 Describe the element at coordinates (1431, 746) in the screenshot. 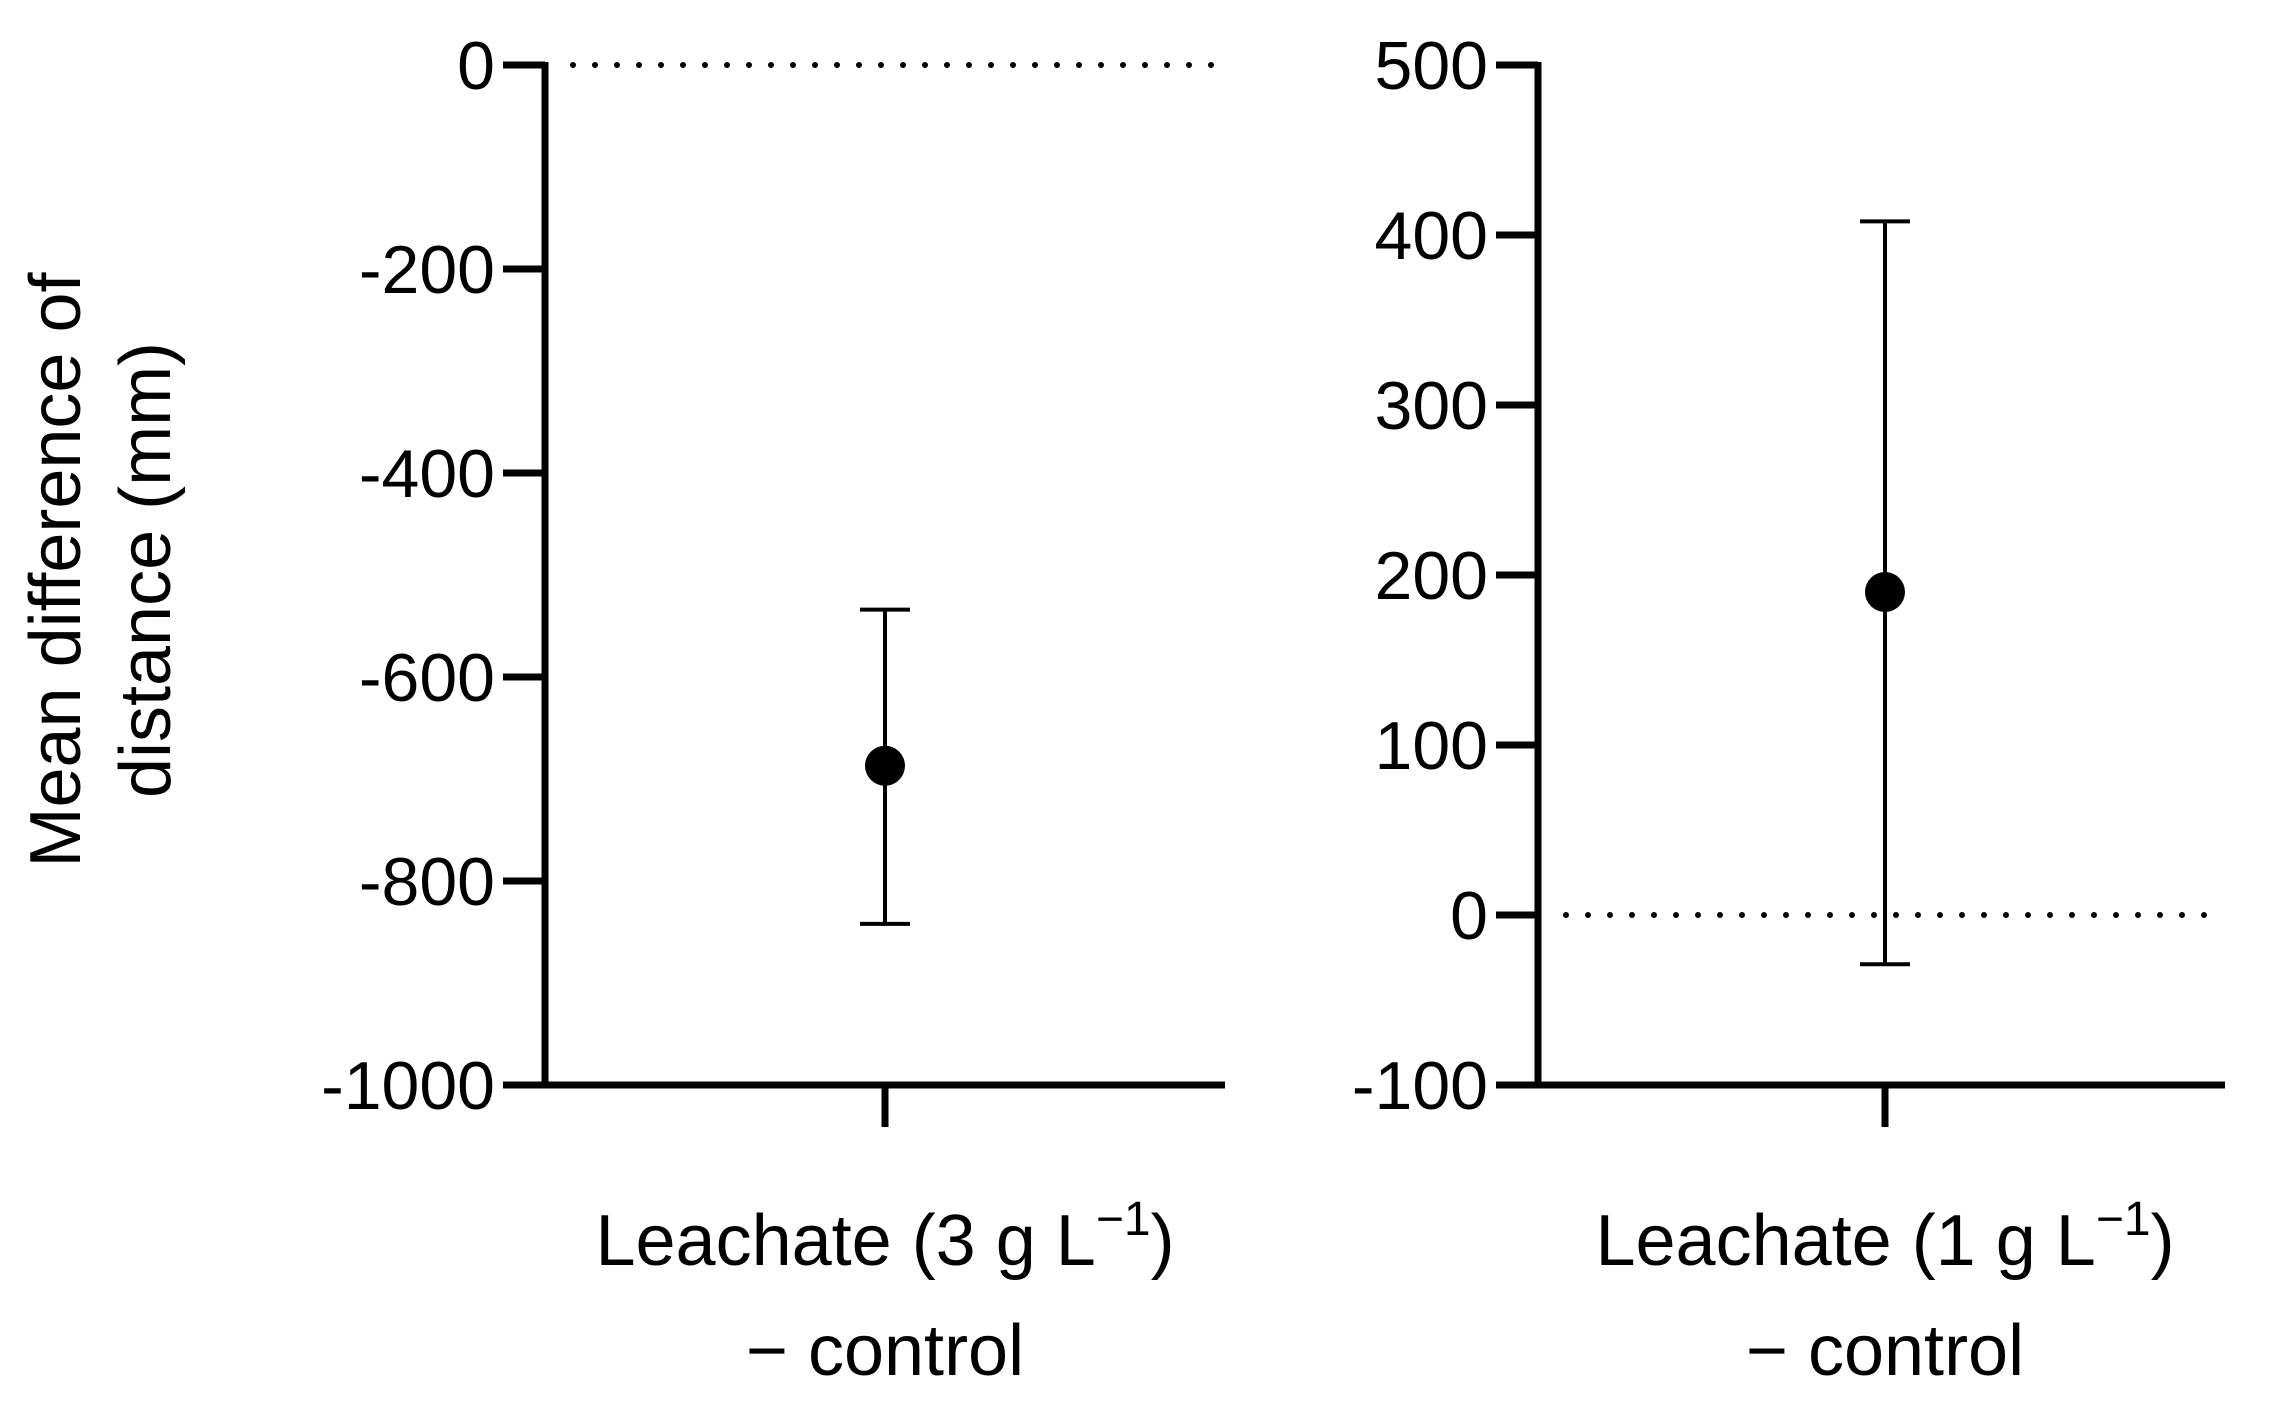

I see `y-tick-label: 100` at that location.